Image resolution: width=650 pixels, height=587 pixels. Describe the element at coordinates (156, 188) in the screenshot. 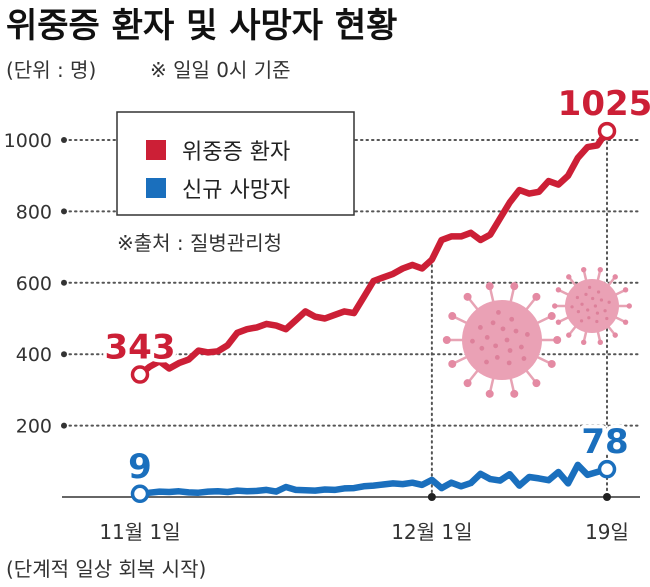

I see `legend-swatch-deaths` at that location.